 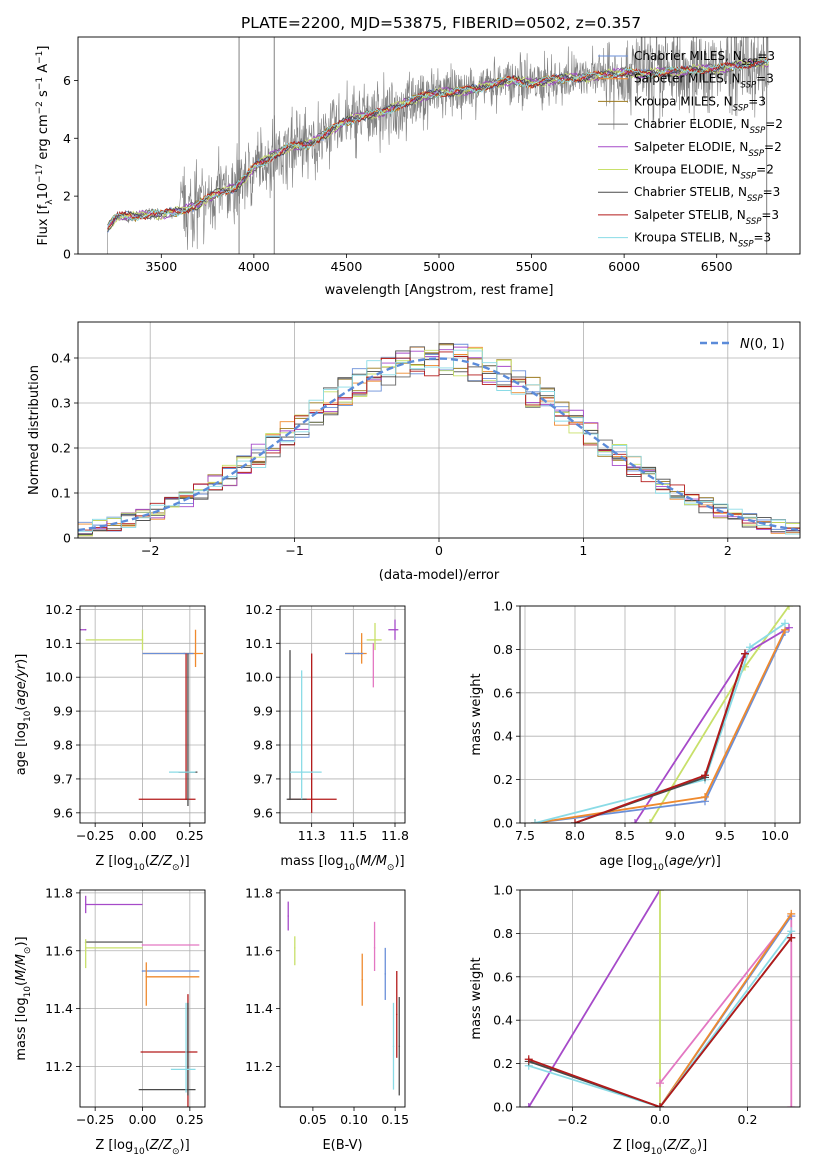 What do you see at coordinates (353, 835) in the screenshot?
I see `x-tick-label: 11.5` at bounding box center [353, 835].